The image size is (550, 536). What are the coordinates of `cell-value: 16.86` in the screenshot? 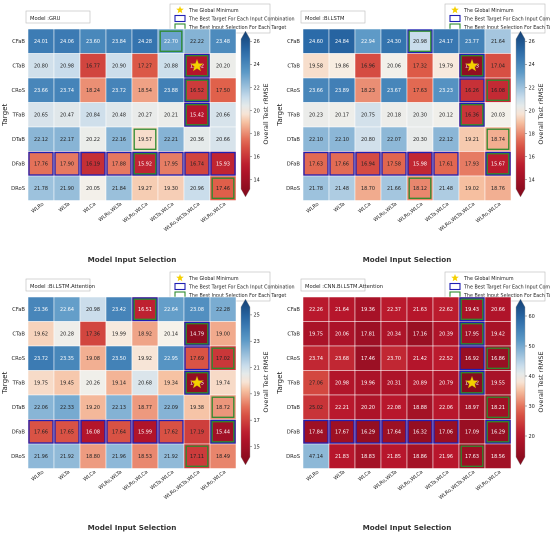 It's located at (498, 359).